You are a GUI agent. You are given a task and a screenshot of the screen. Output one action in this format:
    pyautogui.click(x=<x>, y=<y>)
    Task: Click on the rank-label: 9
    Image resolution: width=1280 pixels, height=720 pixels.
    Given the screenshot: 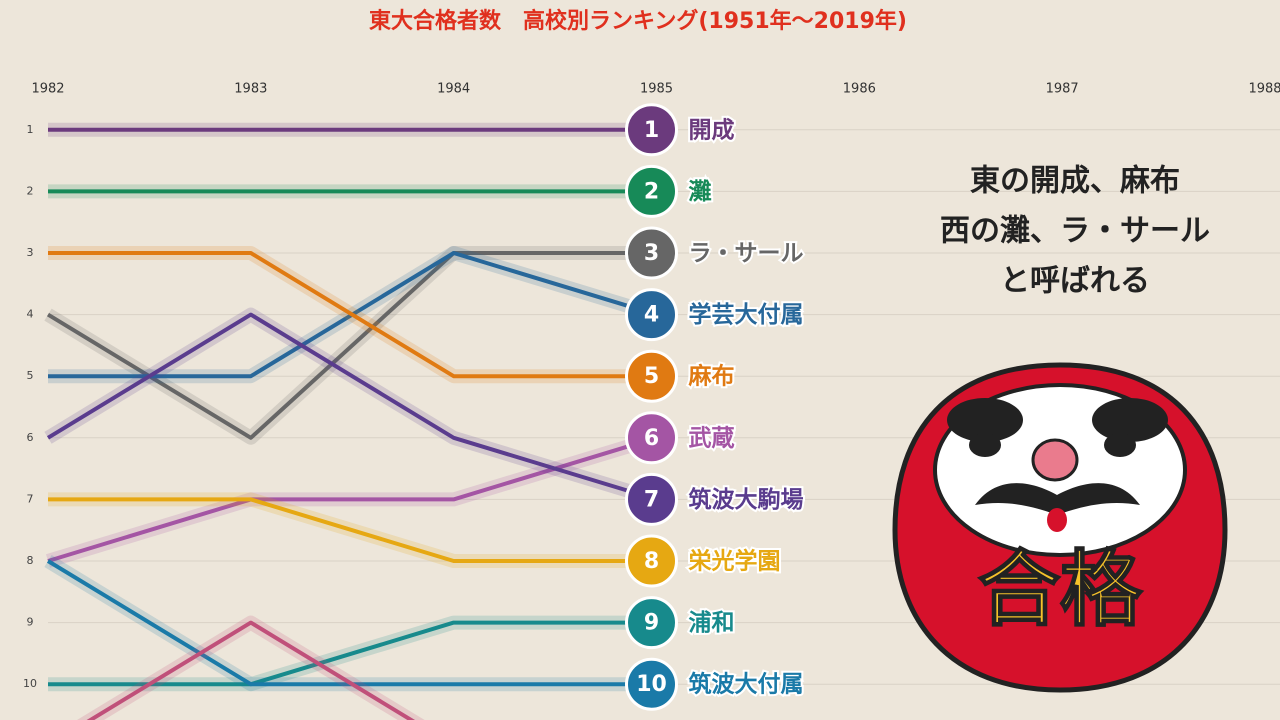 What is the action you would take?
    pyautogui.click(x=651, y=623)
    